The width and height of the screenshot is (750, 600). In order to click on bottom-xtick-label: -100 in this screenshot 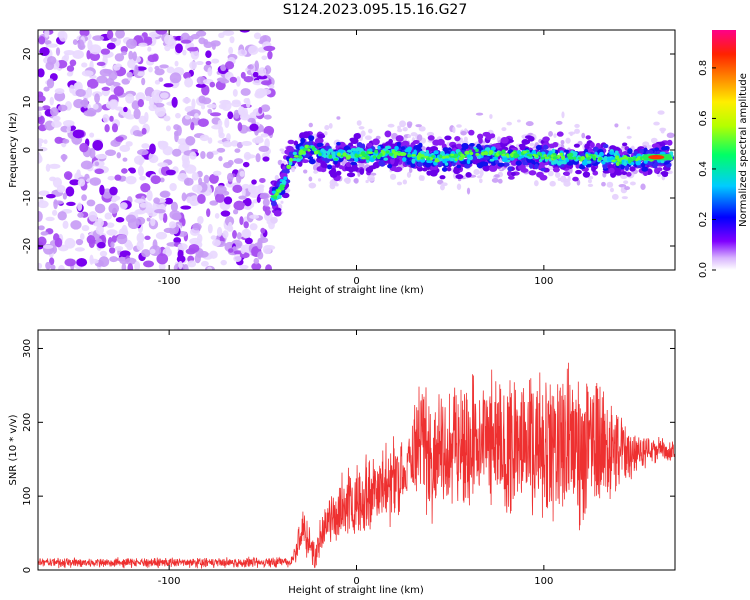, I will do `click(169, 581)`.